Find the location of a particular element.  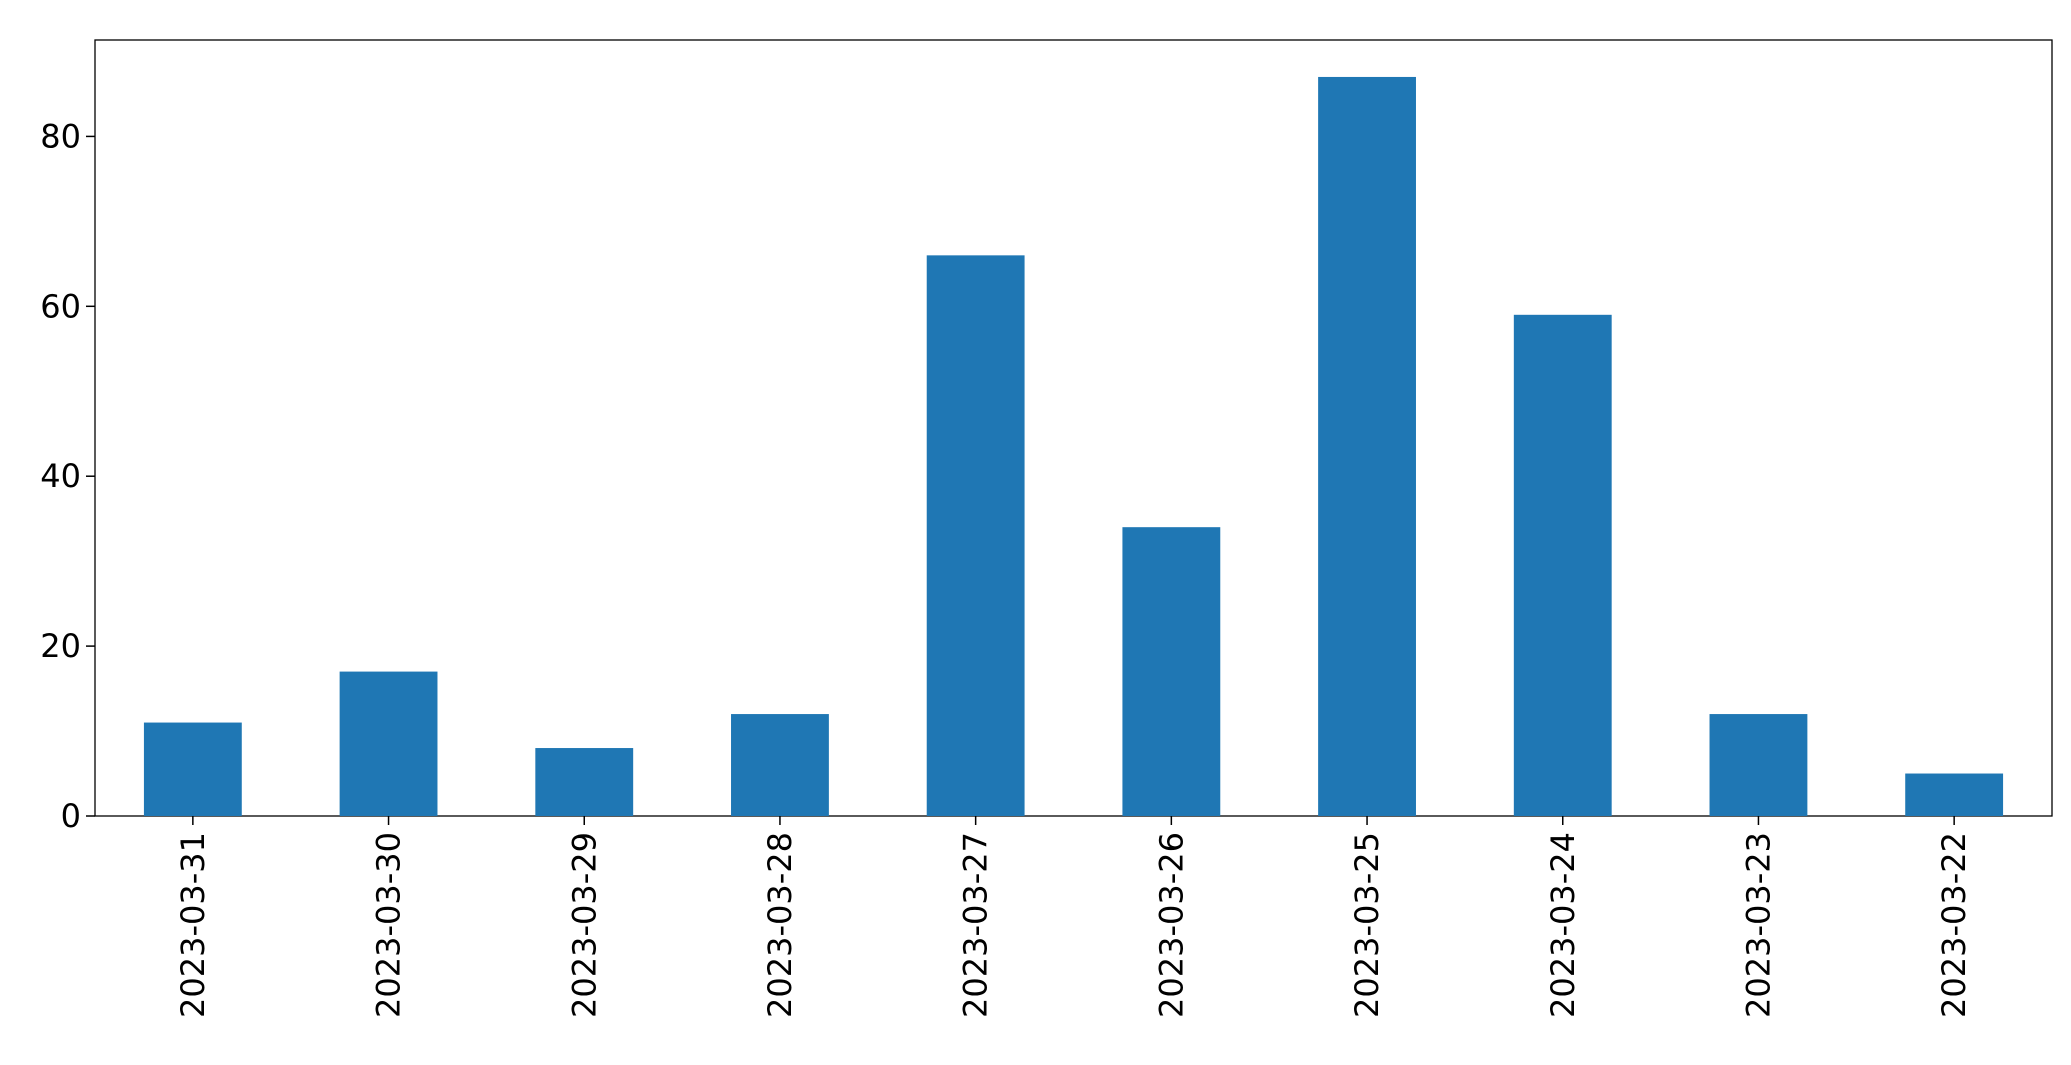

y-tick-label: 60 is located at coordinates (60, 306).